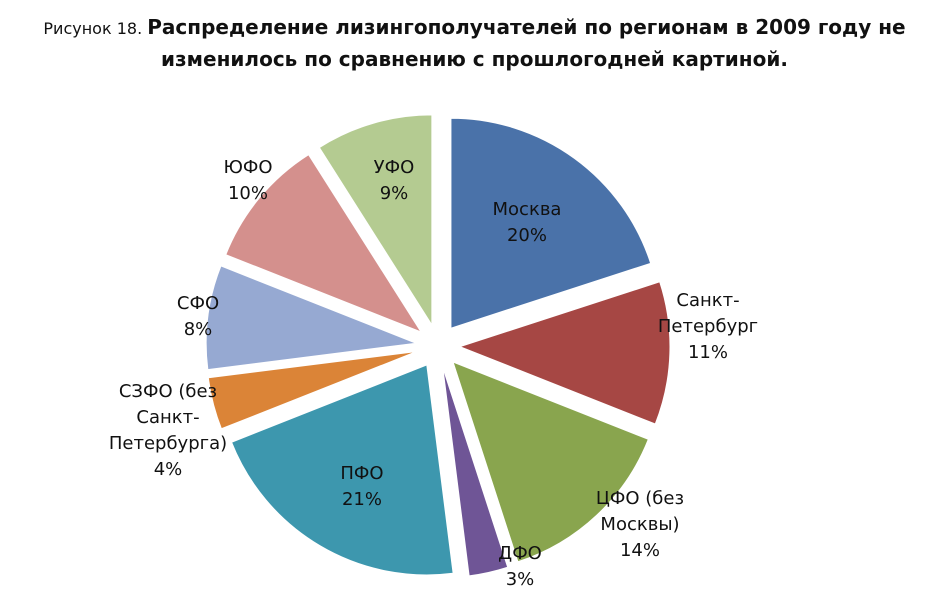 This screenshot has height=612, width=949. I want to click on slice-label-9: УФО 9%, so click(394, 180).